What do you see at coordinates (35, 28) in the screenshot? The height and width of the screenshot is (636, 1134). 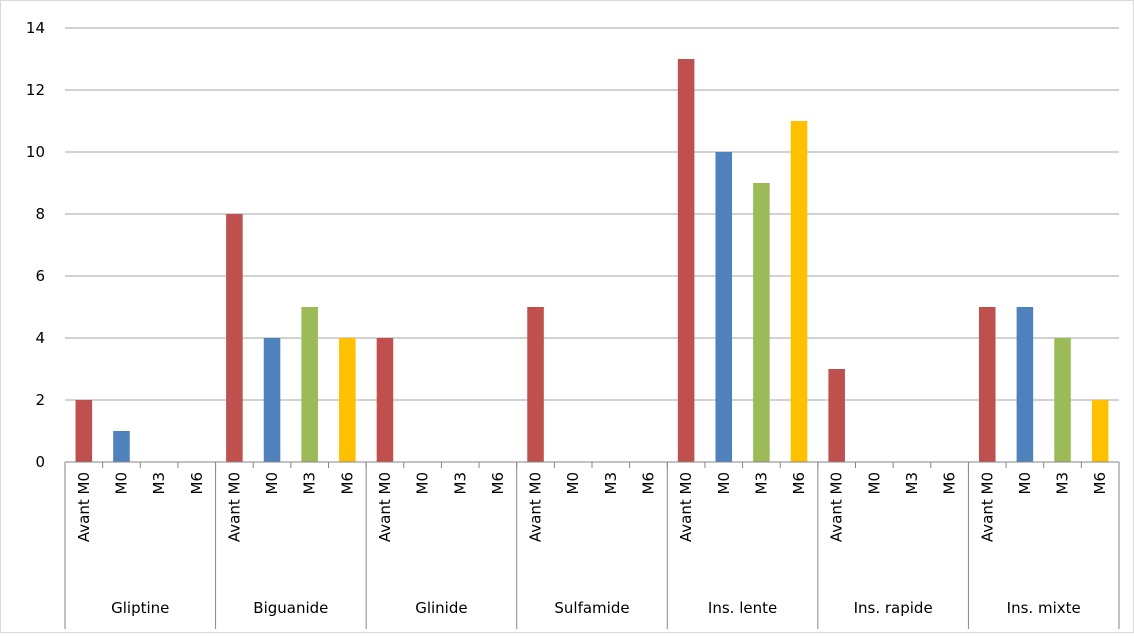 I see `y-tick-label: 14` at bounding box center [35, 28].